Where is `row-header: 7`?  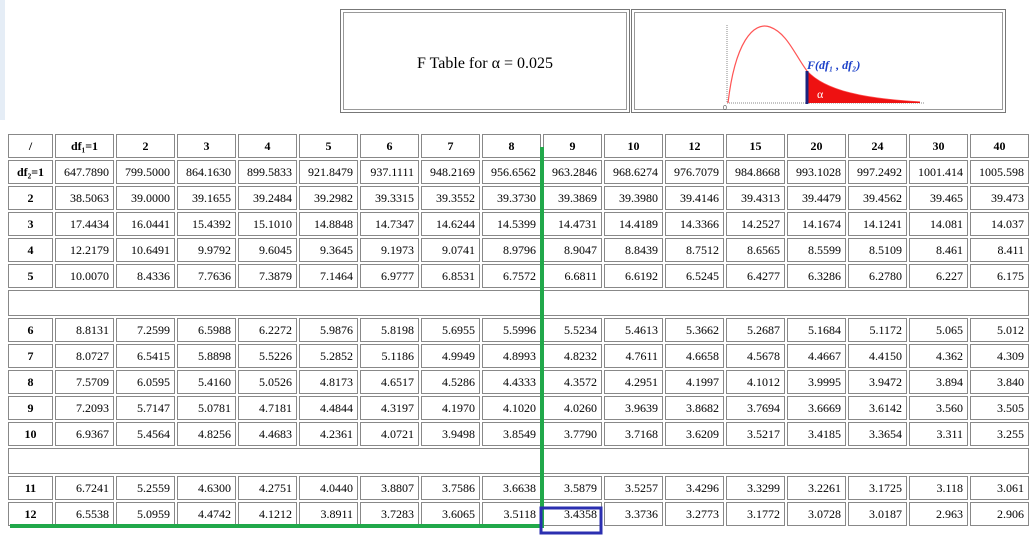 row-header: 7 is located at coordinates (30, 356).